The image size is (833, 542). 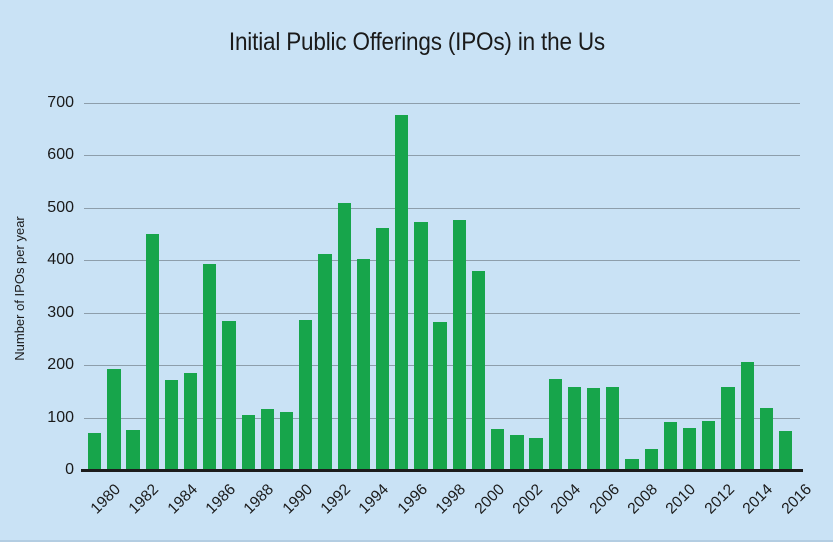 What do you see at coordinates (60, 364) in the screenshot?
I see `y-tick-label-200: 200` at bounding box center [60, 364].